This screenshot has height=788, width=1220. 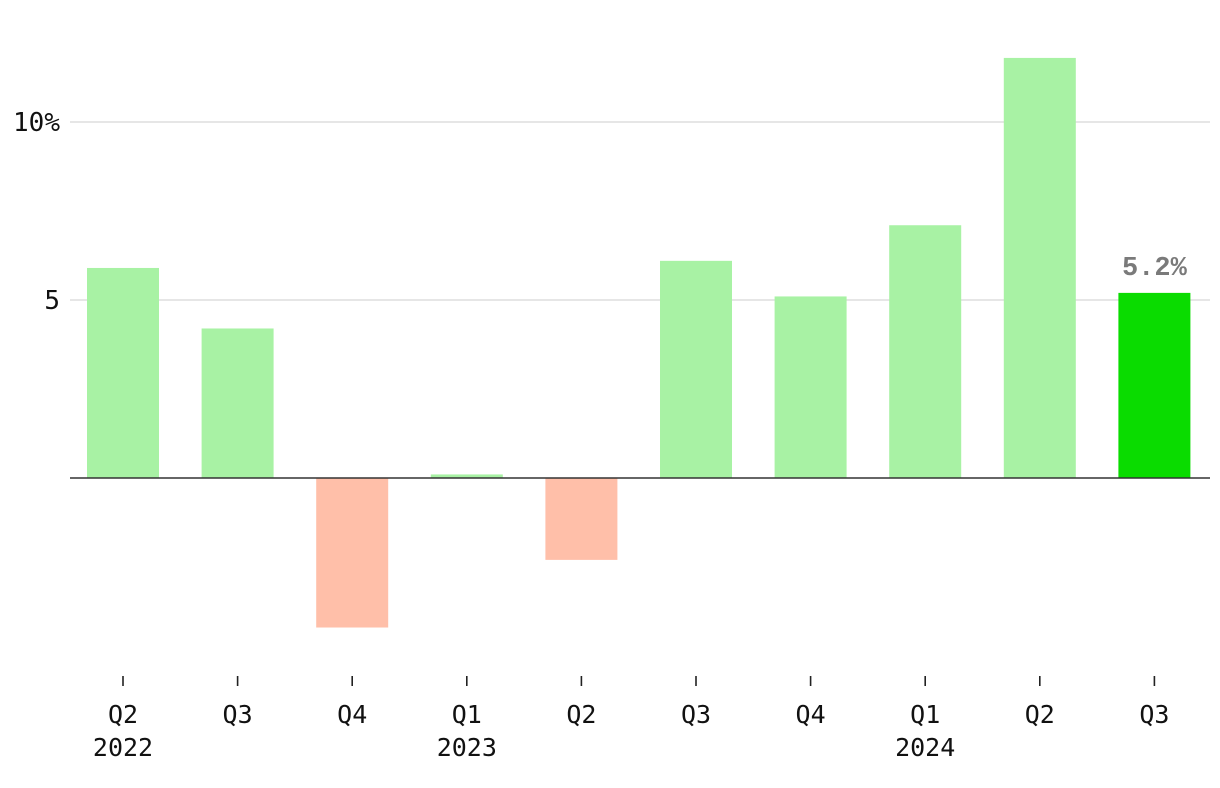 I want to click on x-year-label: 2024, so click(x=925, y=747).